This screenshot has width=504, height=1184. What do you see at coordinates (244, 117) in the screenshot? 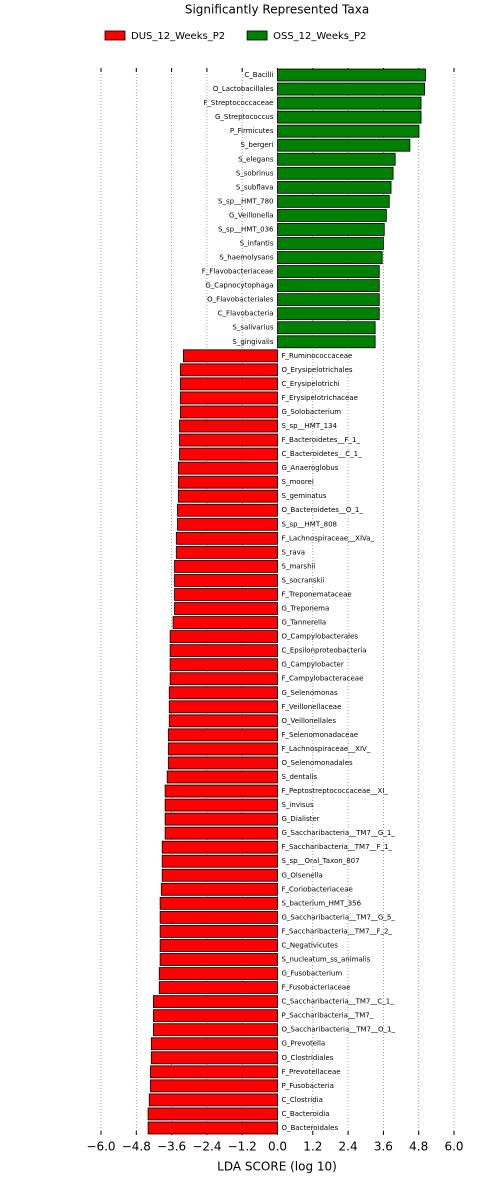
I see `category-label: G_Streptococcus` at bounding box center [244, 117].